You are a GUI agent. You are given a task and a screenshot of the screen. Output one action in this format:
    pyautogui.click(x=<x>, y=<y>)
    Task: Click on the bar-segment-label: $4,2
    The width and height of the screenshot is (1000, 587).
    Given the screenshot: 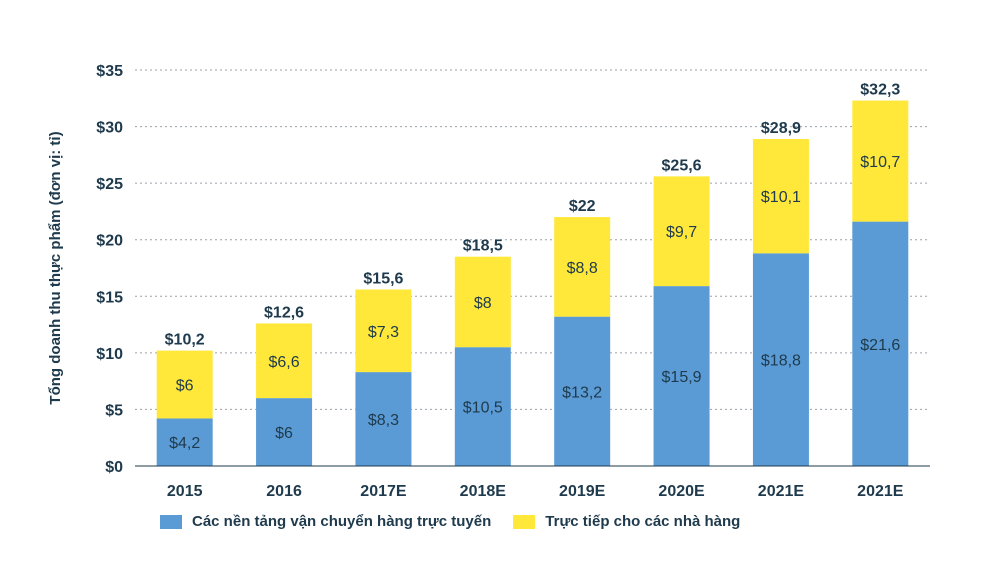 What is the action you would take?
    pyautogui.click(x=184, y=443)
    